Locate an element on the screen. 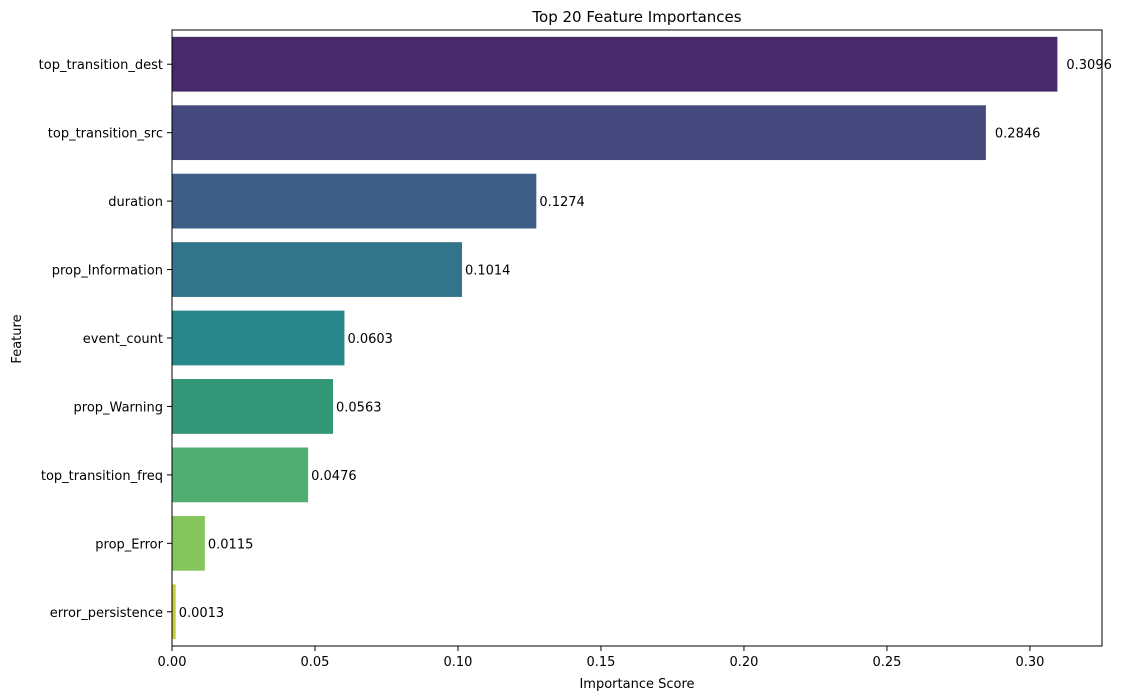 Image resolution: width=1125 pixels, height=699 pixels. y-tick-label: top_transition_src is located at coordinates (105, 134).